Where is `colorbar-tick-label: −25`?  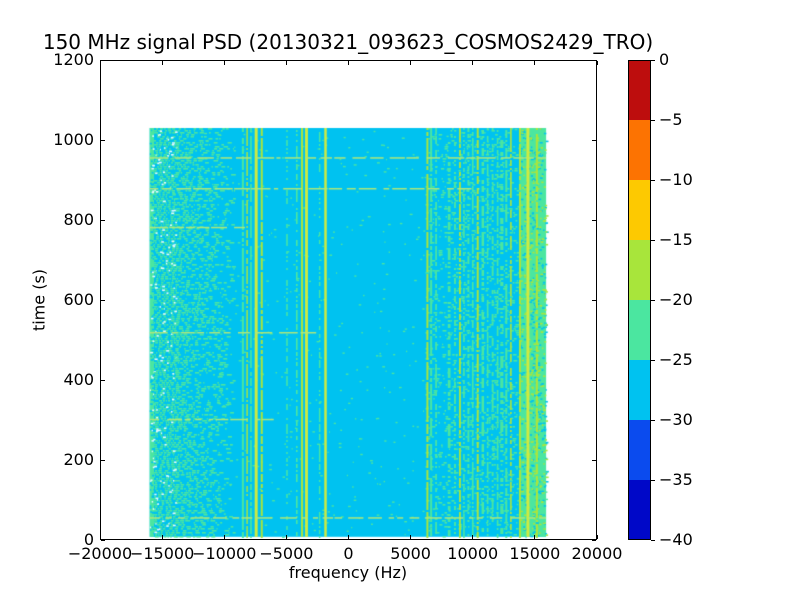 colorbar-tick-label: −25 is located at coordinates (676, 359).